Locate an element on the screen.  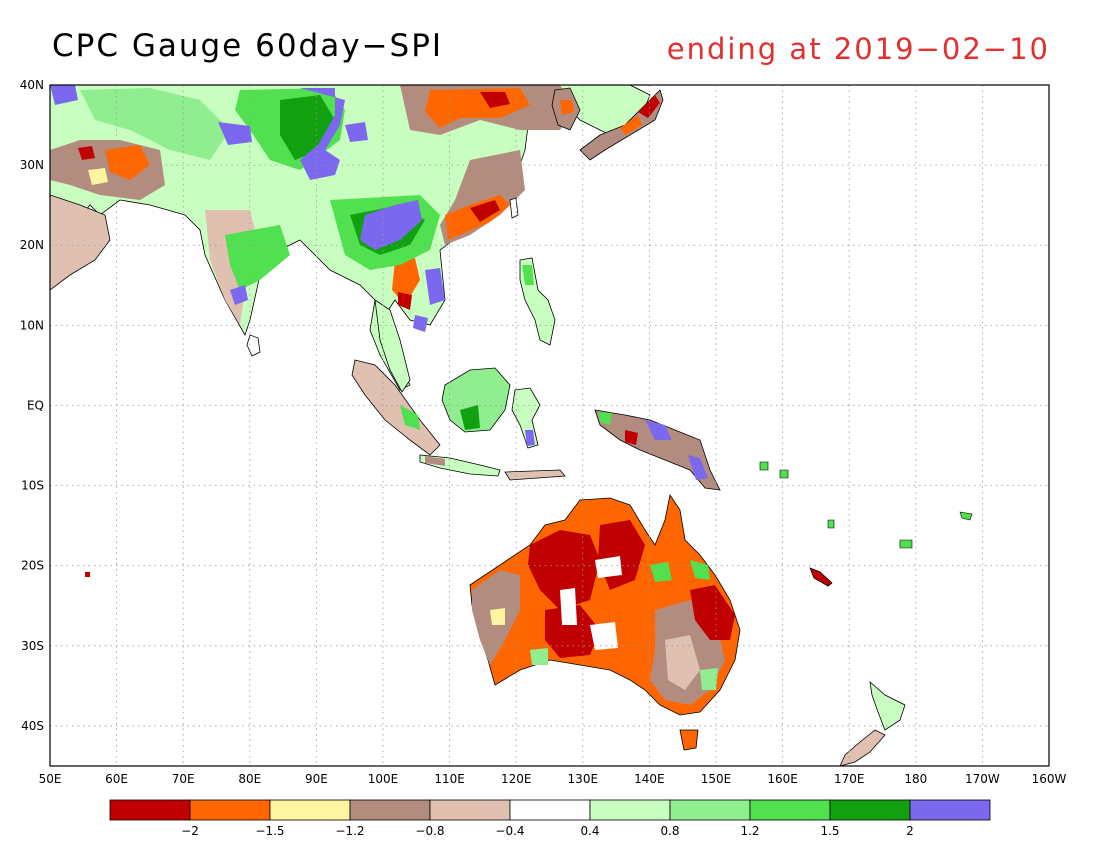
borneo is located at coordinates (476, 400).